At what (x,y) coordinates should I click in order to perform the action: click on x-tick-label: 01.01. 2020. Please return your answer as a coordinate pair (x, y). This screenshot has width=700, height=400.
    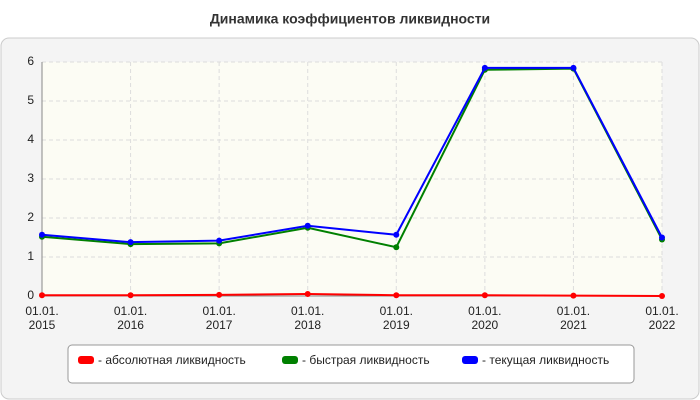
    Looking at the image, I should click on (484, 318).